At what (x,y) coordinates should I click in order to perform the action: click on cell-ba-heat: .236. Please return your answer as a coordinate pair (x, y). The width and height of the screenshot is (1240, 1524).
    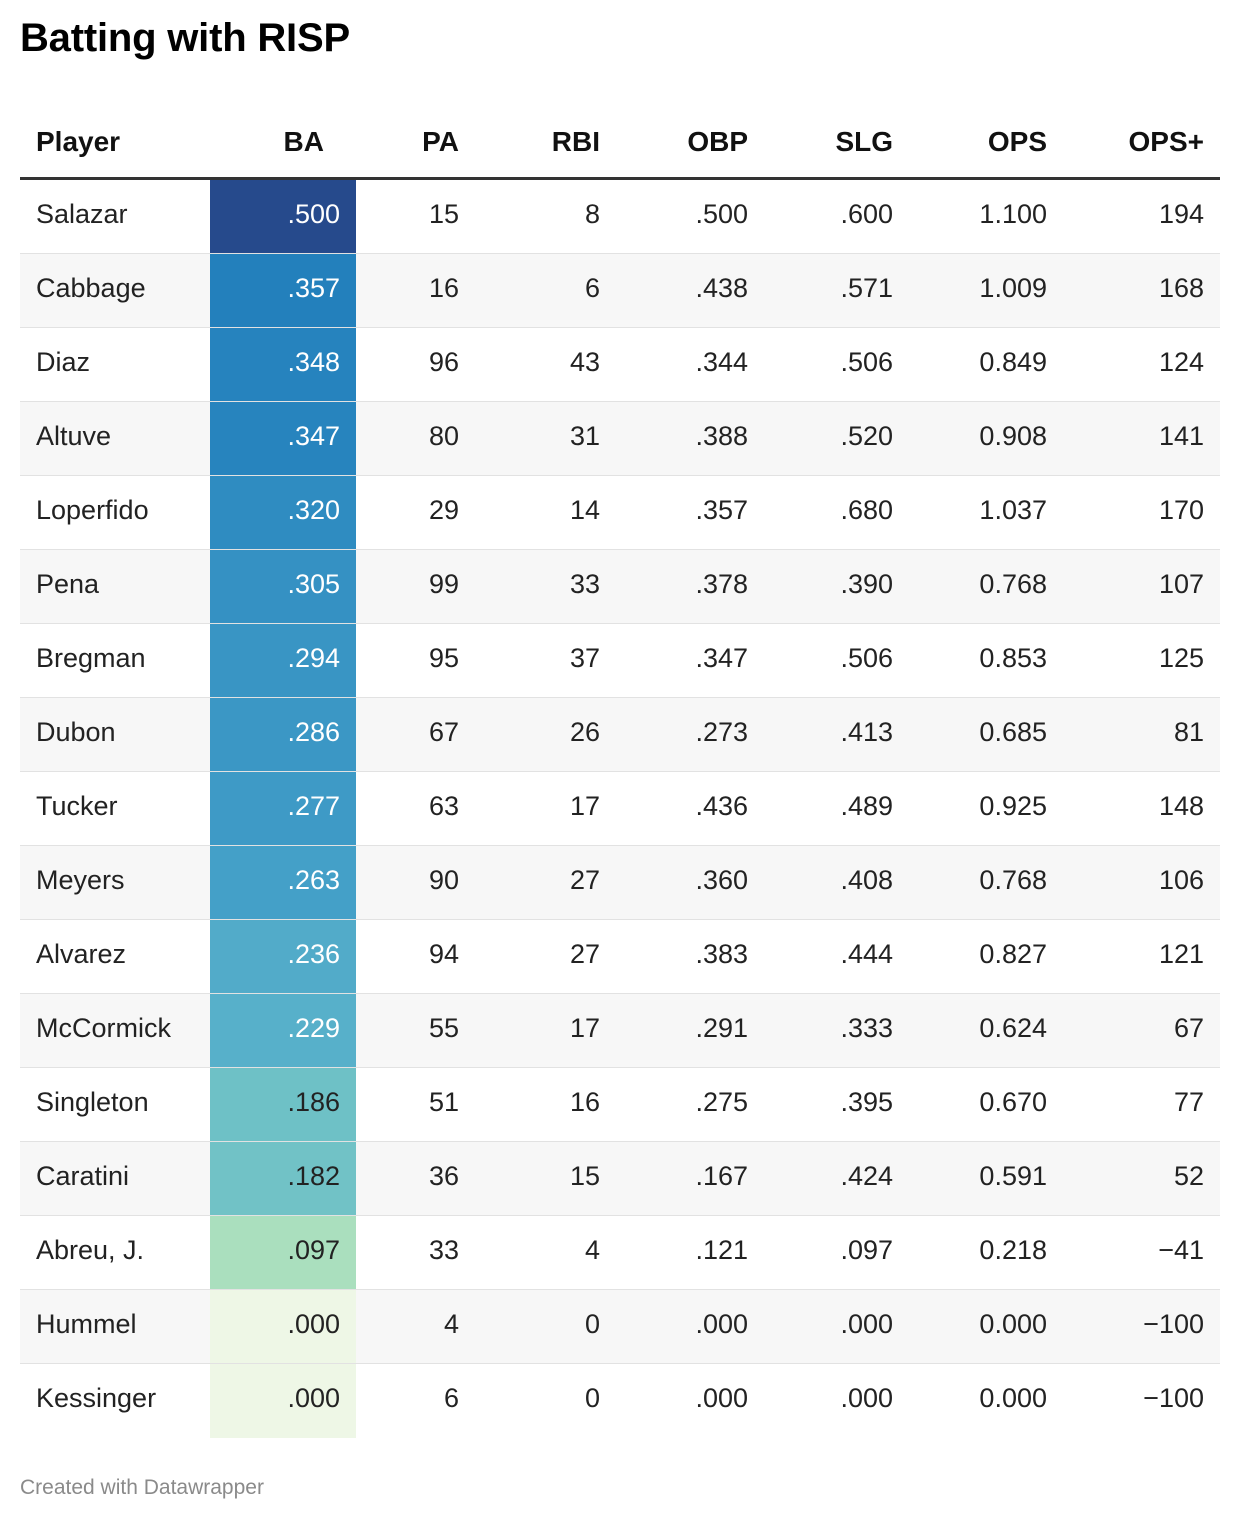
    Looking at the image, I should click on (283, 956).